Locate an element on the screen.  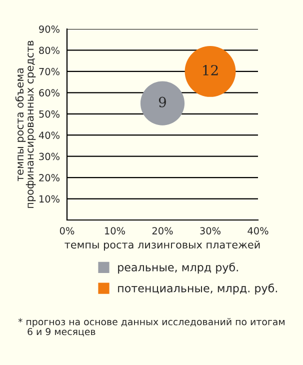
data-label: 9 is located at coordinates (162, 102).